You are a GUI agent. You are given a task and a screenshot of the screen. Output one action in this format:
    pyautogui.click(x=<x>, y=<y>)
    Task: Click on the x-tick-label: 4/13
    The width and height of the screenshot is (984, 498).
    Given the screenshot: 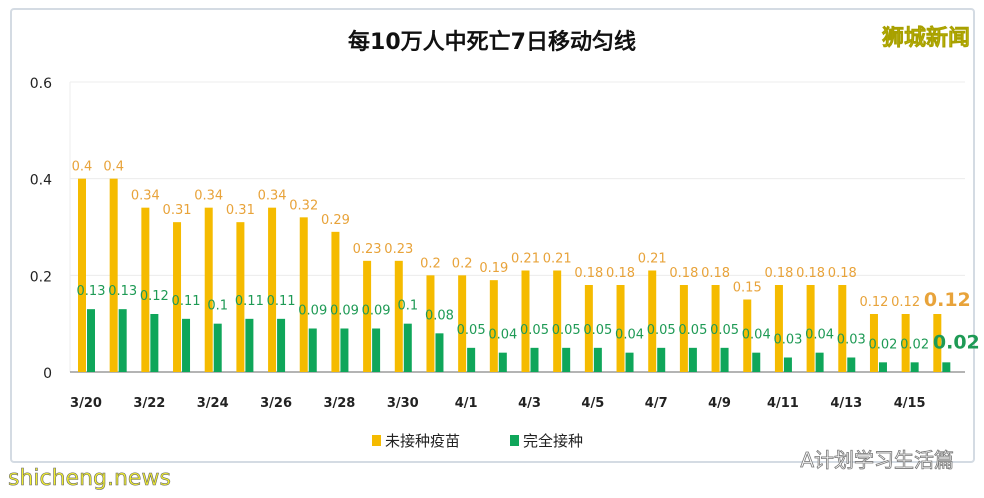 What is the action you would take?
    pyautogui.click(x=846, y=403)
    